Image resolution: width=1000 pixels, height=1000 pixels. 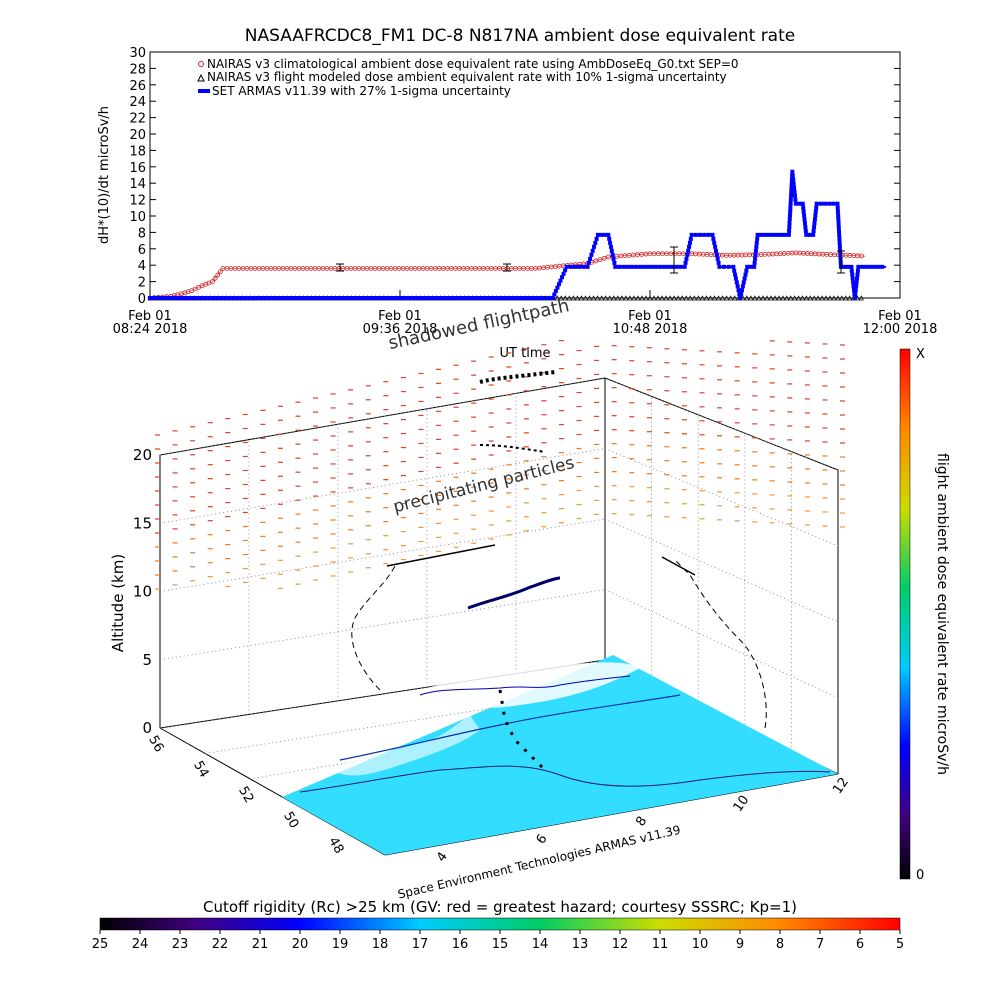 I want to click on colorbar-tick-label: 8, so click(x=780, y=944).